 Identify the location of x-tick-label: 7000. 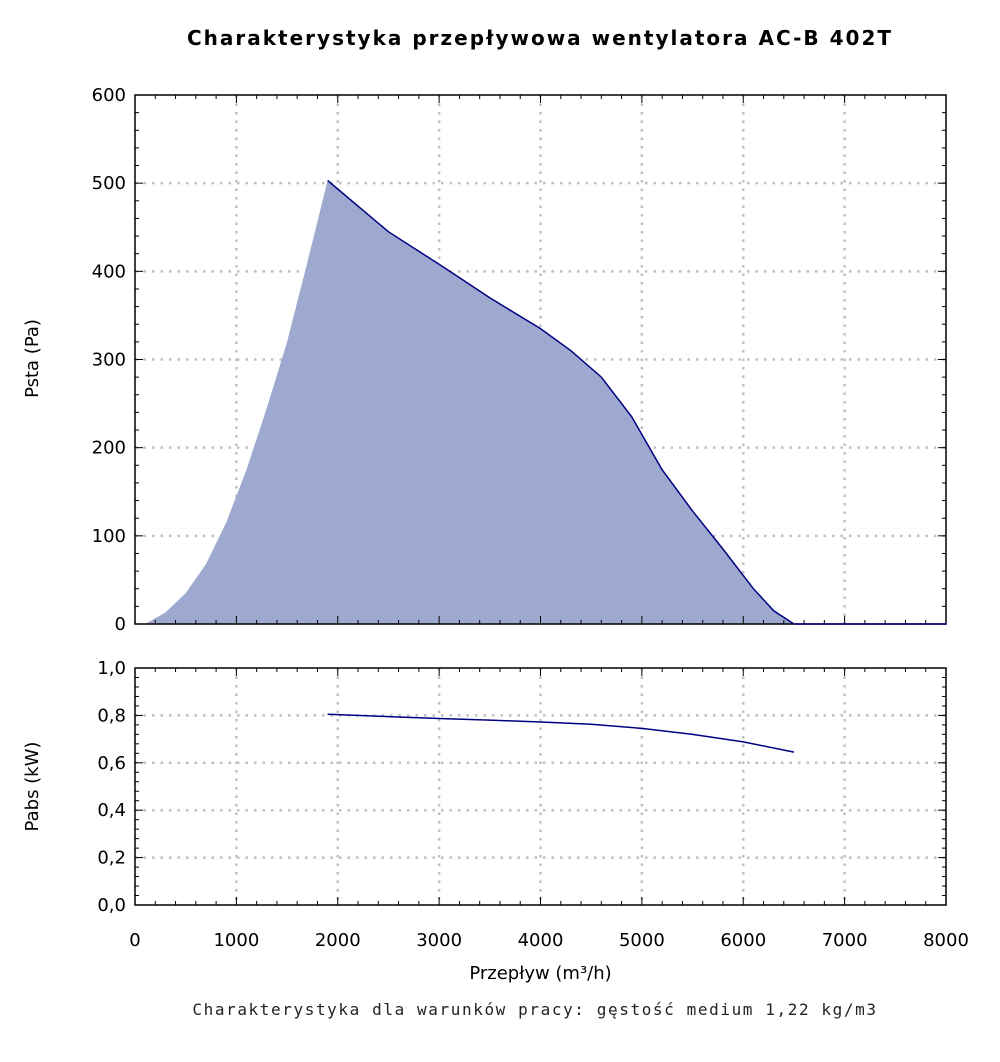
(845, 940).